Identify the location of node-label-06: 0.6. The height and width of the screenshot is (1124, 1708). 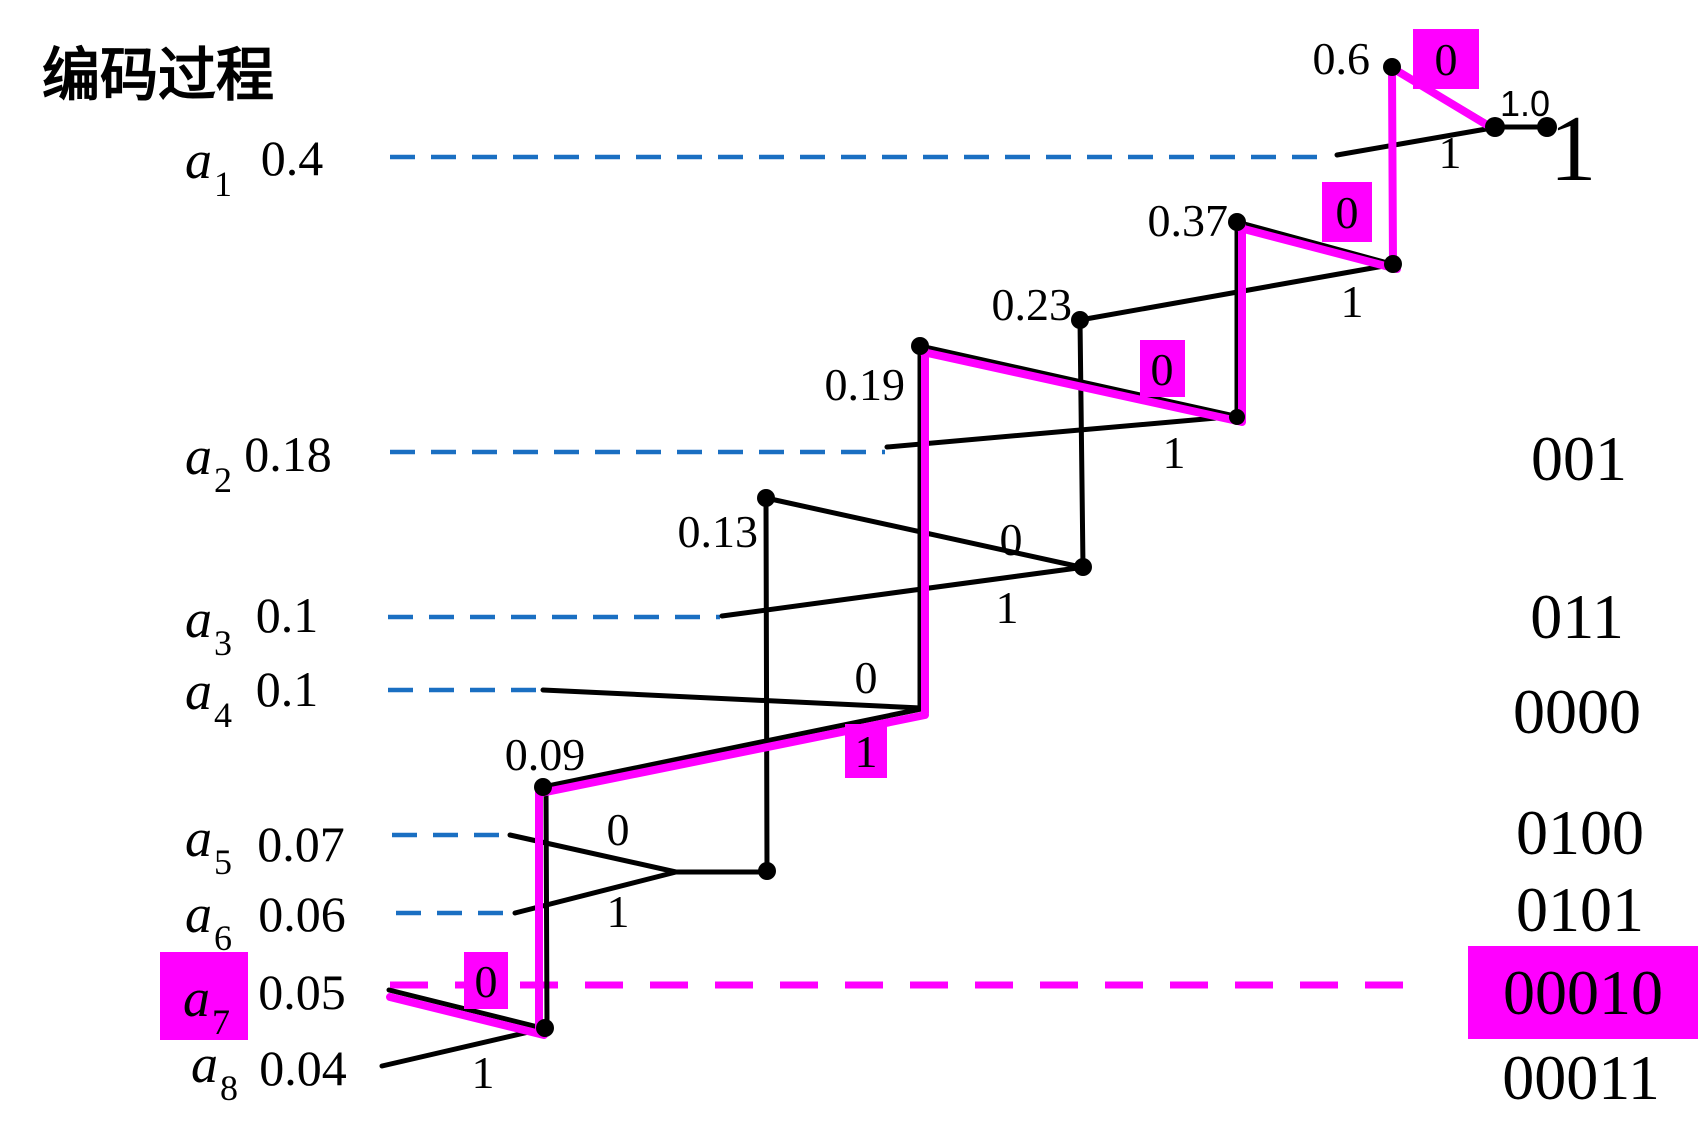
(1342, 58).